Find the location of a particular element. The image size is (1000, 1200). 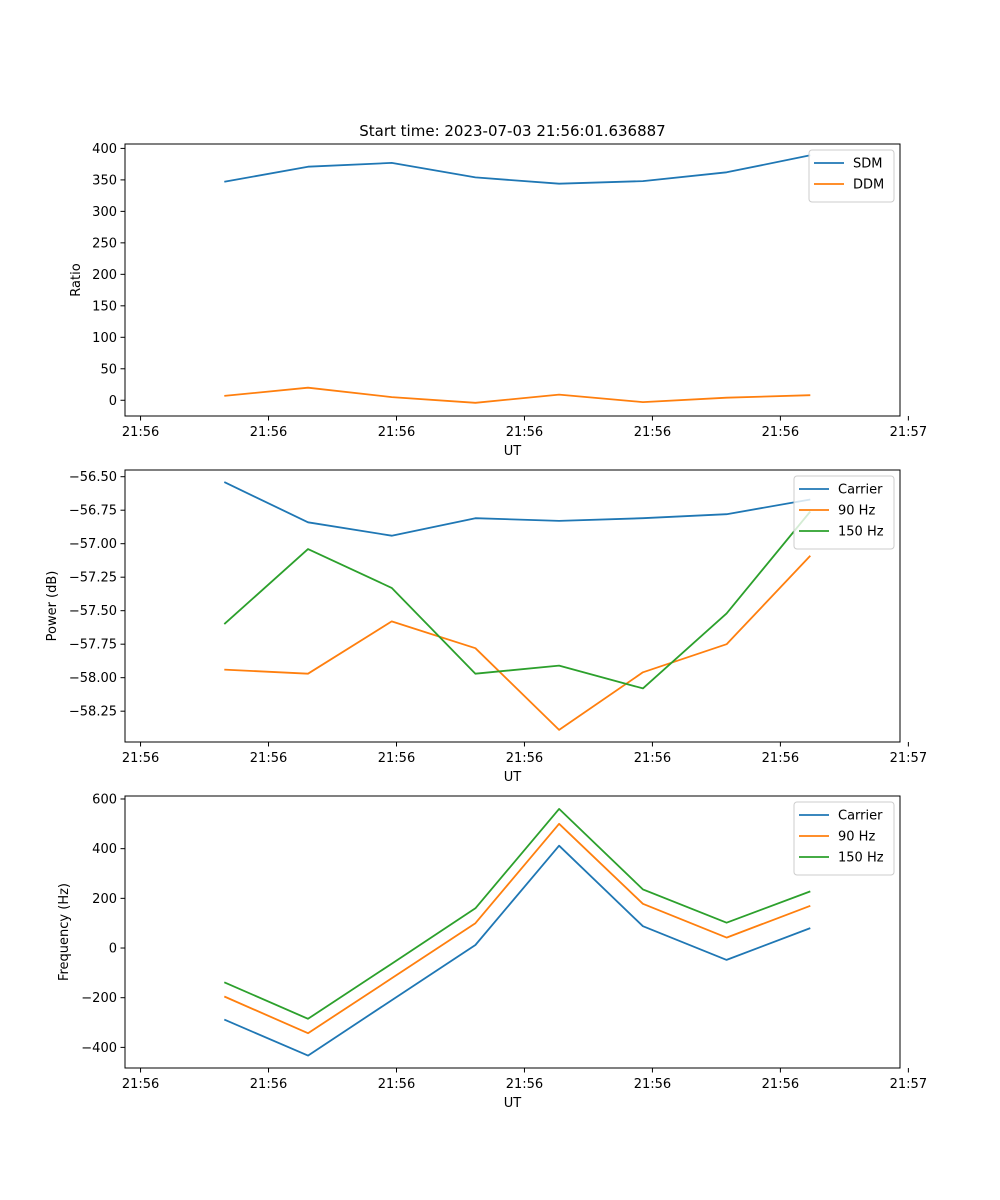

y-tick-label: −58.00 is located at coordinates (93, 678).